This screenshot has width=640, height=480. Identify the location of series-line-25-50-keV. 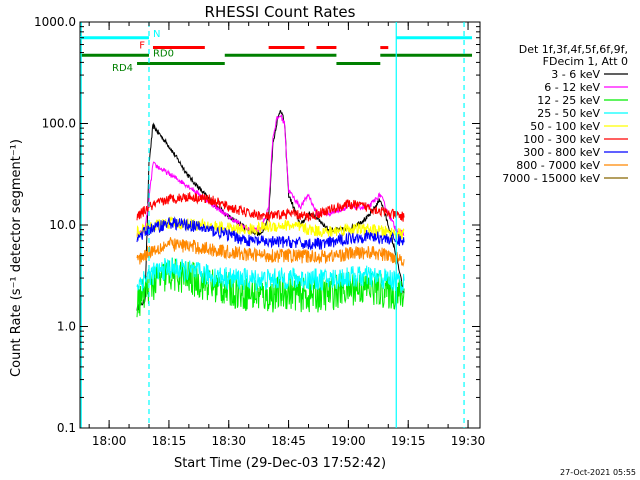
(270, 275).